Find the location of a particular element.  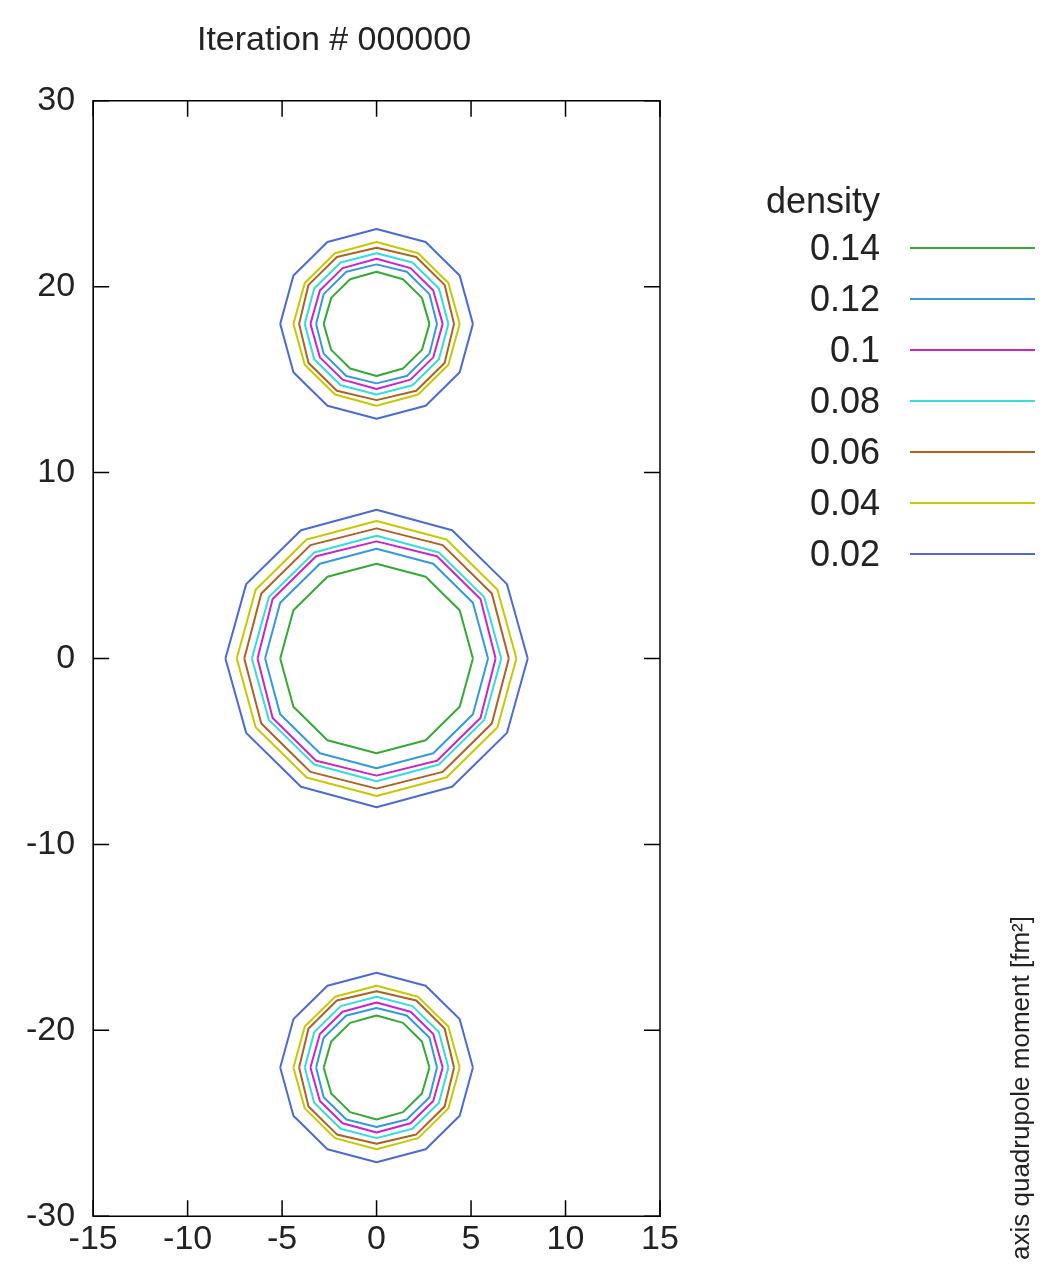

legend-label: 0.06 is located at coordinates (844, 451).